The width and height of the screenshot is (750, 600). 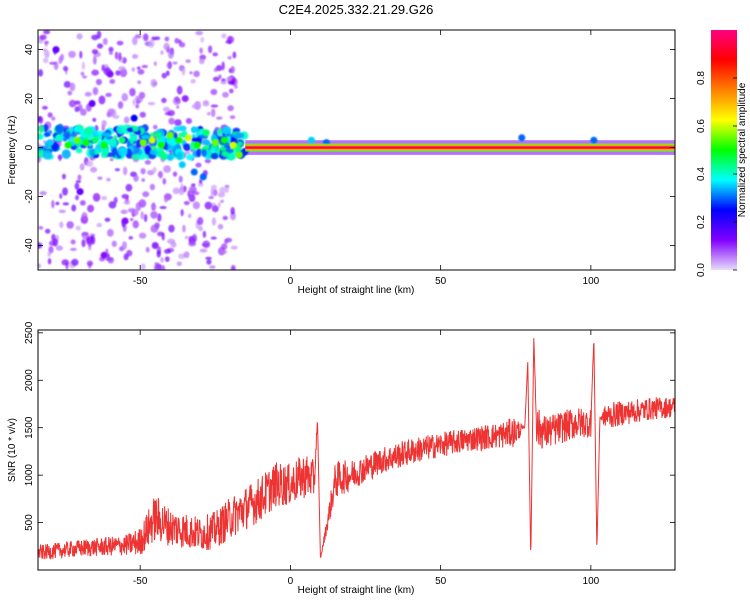 What do you see at coordinates (12, 150) in the screenshot?
I see `spectrogram-y-axis-label: Frequency (Hz)` at bounding box center [12, 150].